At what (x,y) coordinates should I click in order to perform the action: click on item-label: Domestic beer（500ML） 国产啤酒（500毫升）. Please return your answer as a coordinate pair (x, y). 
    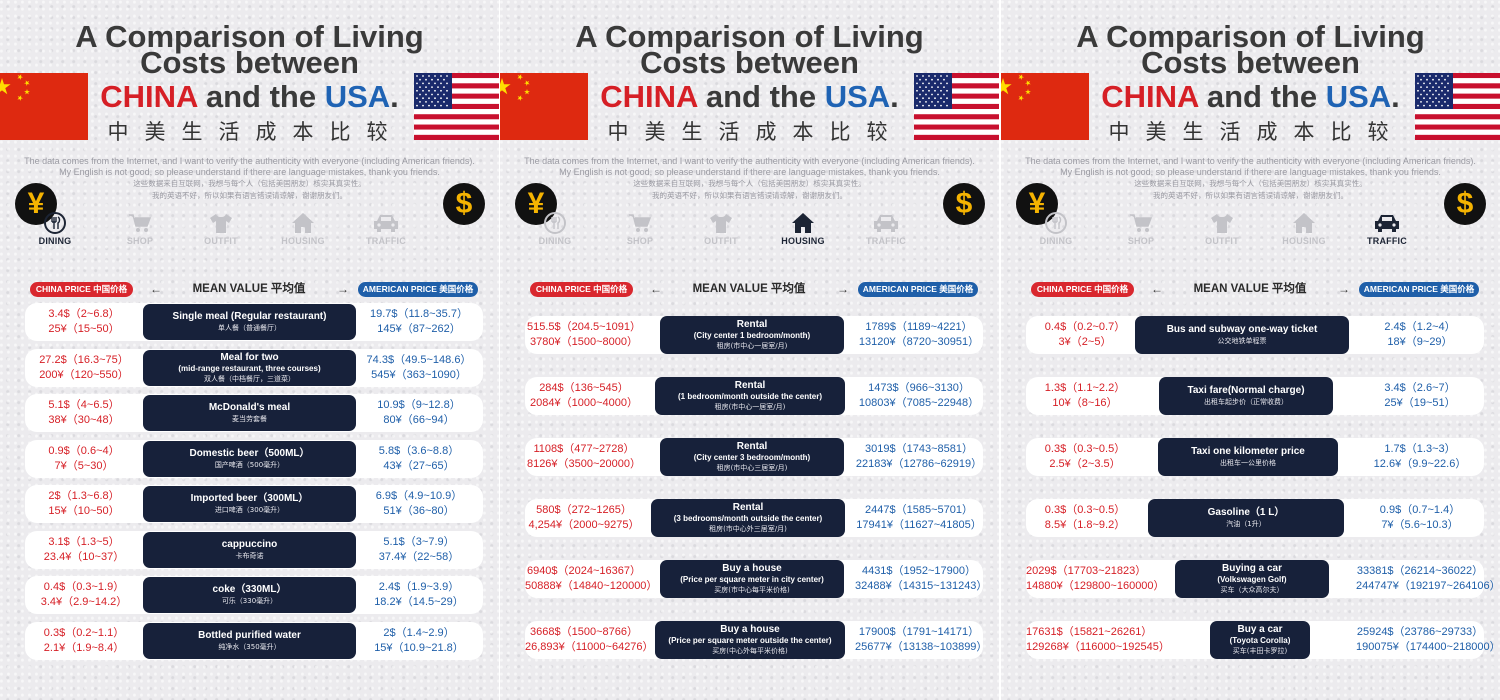
    Looking at the image, I should click on (249, 459).